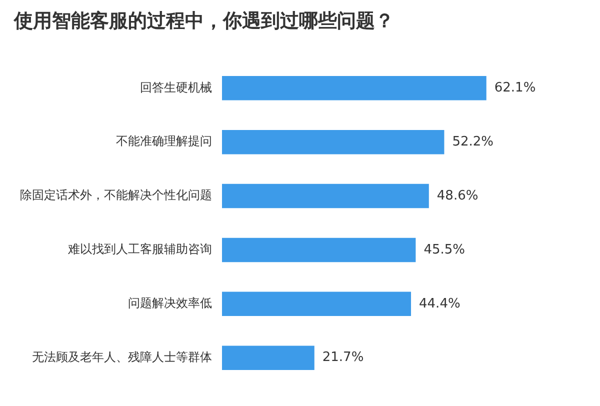 The width and height of the screenshot is (600, 406). Describe the element at coordinates (170, 303) in the screenshot. I see `y-tick-label: 问题解决效率低` at that location.